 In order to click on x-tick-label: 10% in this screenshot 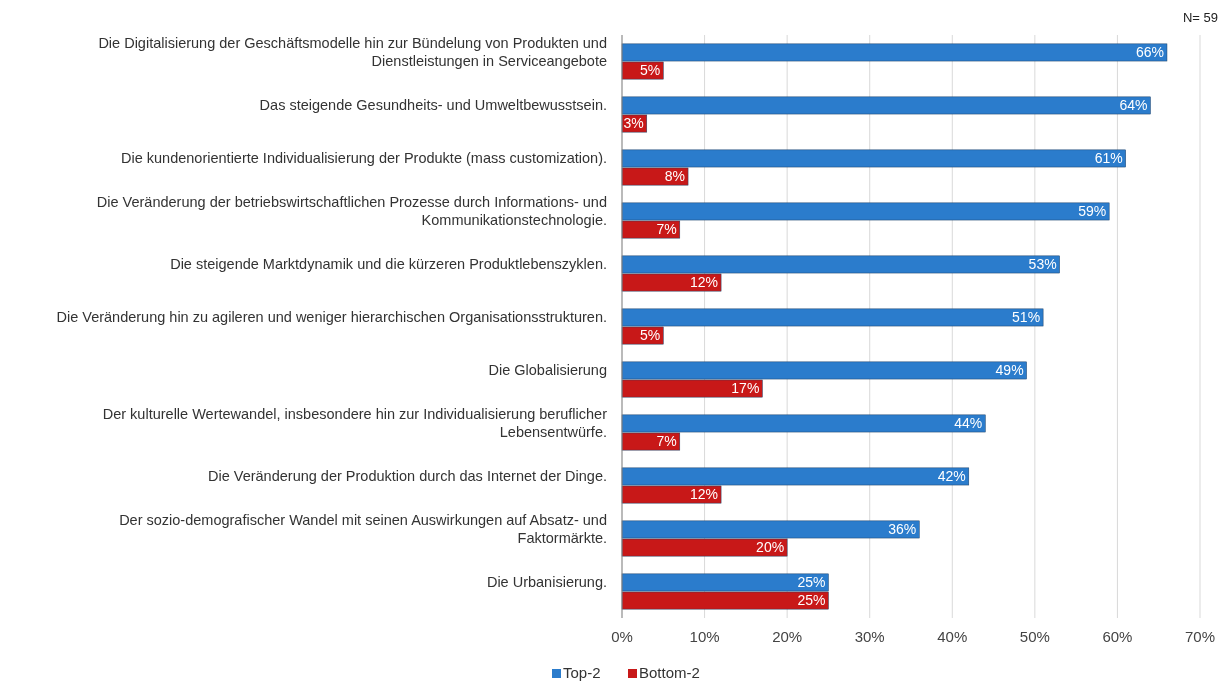, I will do `click(704, 636)`.